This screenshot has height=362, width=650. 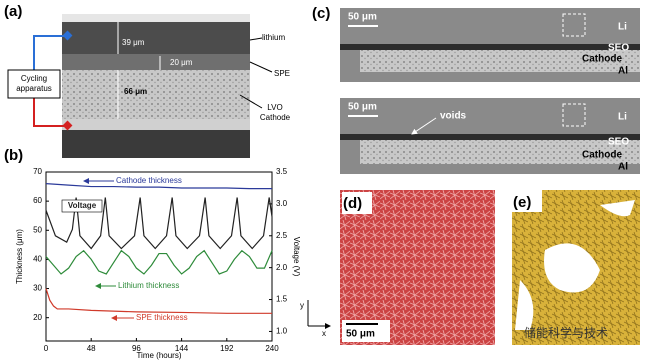 I want to click on axis-icon-label: x, so click(x=324, y=333).